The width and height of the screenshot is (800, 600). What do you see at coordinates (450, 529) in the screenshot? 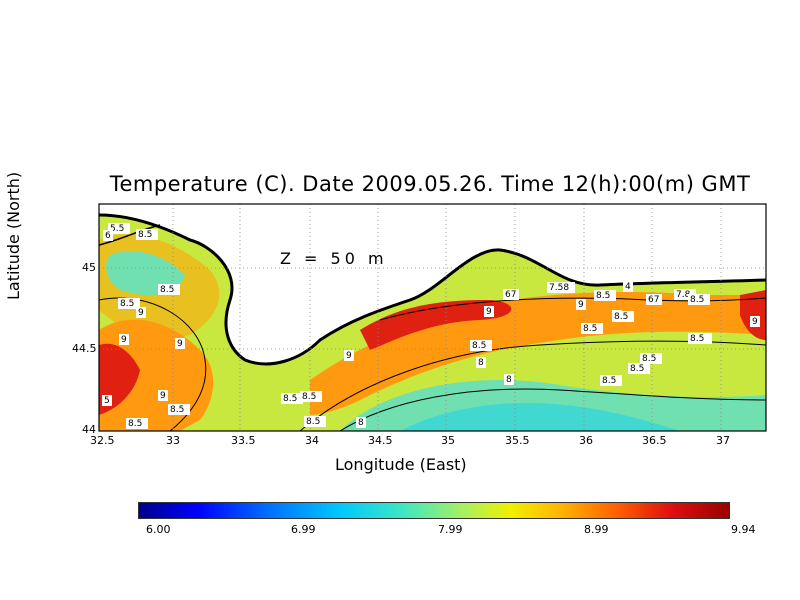
I see `colorbar-tick-label: 7.99` at bounding box center [450, 529].